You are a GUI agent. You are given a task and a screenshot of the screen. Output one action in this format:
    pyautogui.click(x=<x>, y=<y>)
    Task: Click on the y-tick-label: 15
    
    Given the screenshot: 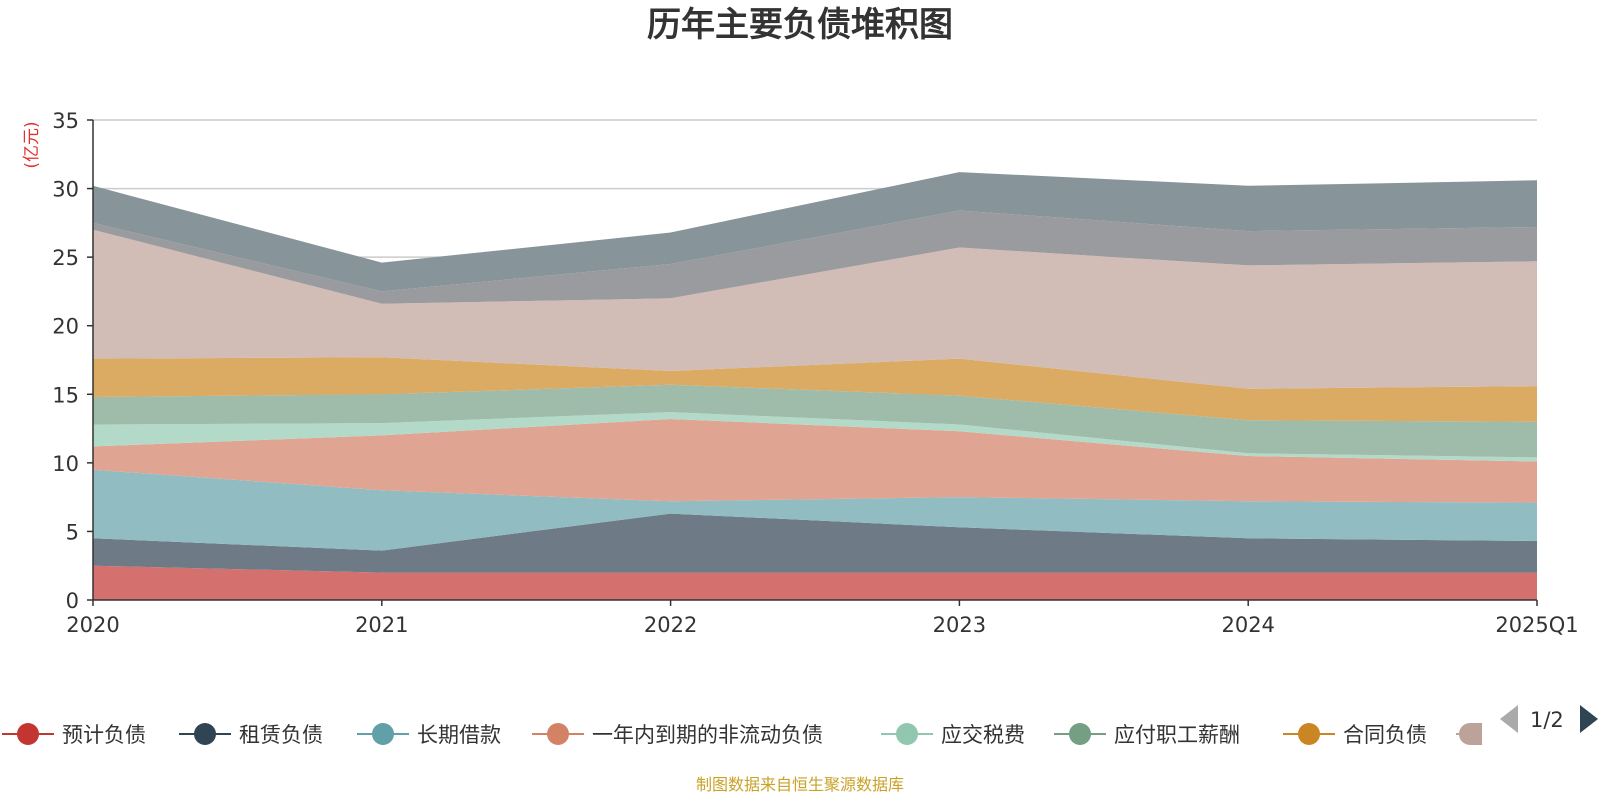 What is the action you would take?
    pyautogui.click(x=65, y=395)
    